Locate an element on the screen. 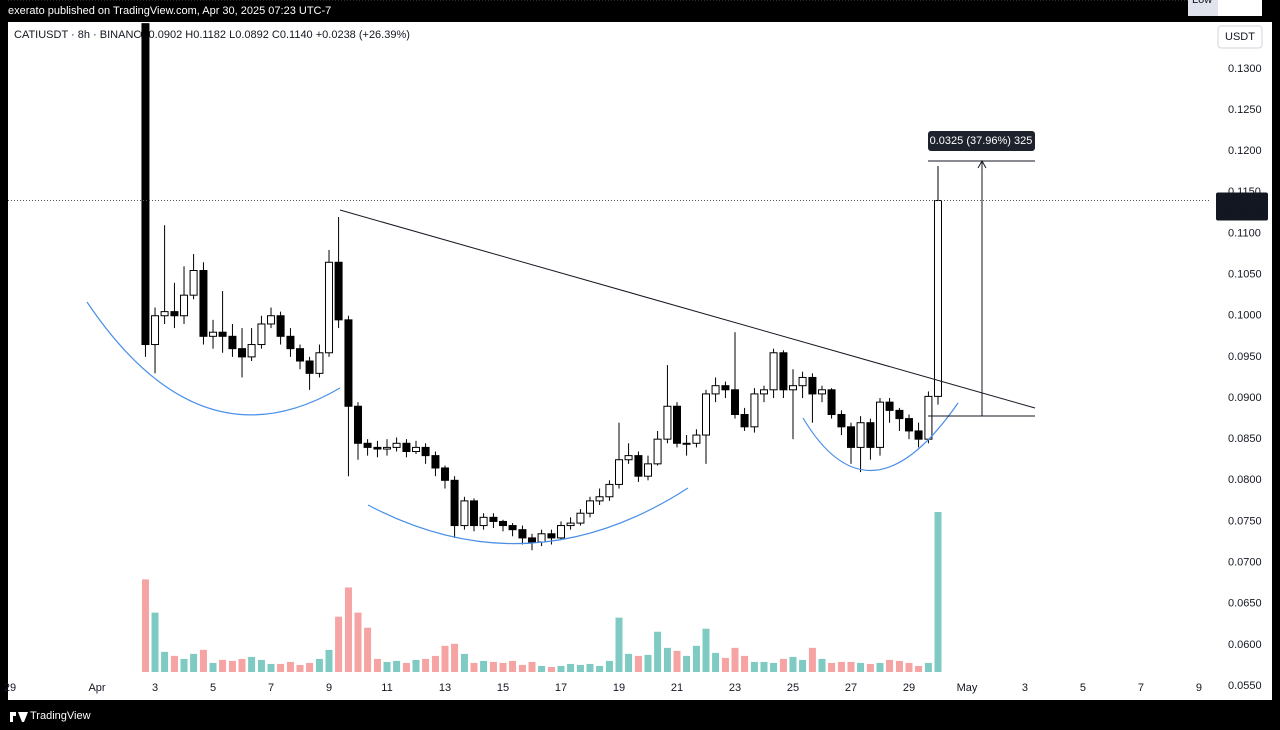  y-tick-label: 0.1200 is located at coordinates (1245, 151).